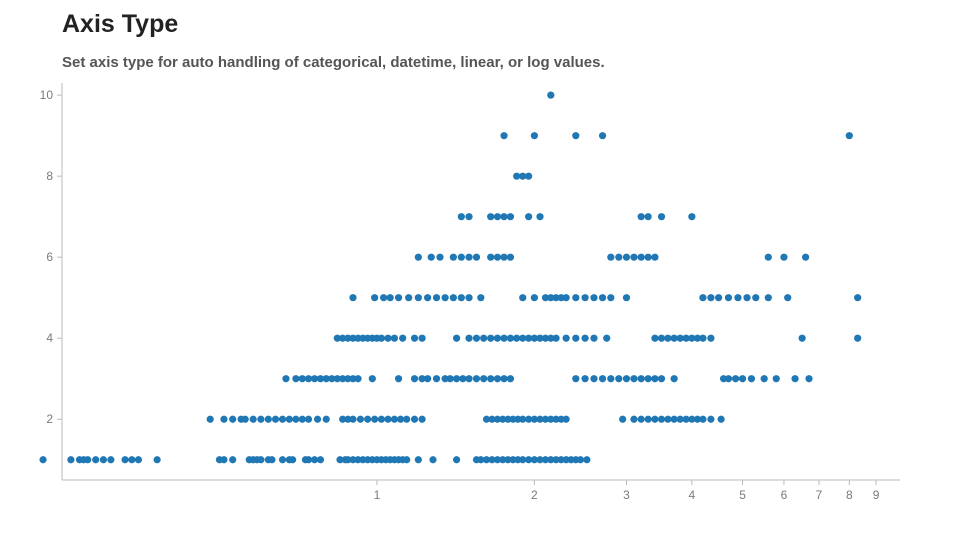 The height and width of the screenshot is (540, 960). I want to click on y-tick-label: 10, so click(47, 95).